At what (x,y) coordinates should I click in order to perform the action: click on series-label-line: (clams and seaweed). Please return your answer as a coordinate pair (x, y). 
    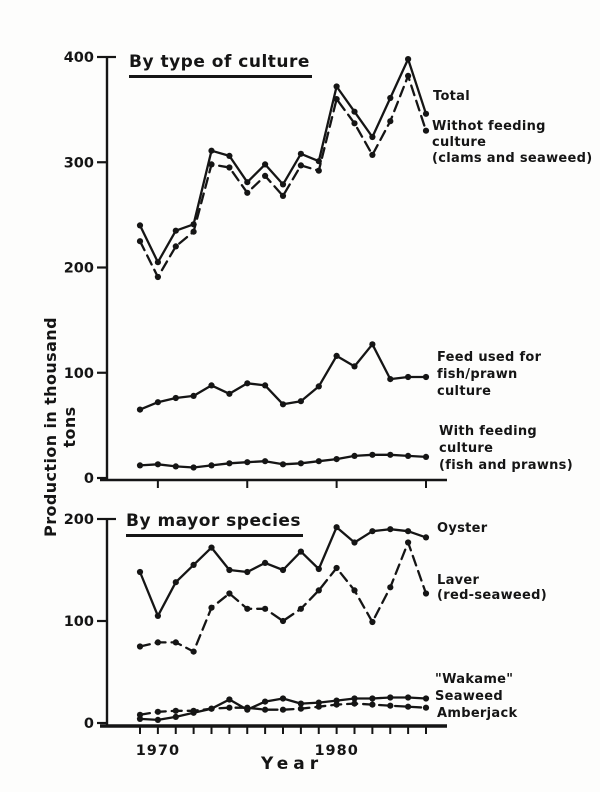
    Looking at the image, I should click on (512, 158).